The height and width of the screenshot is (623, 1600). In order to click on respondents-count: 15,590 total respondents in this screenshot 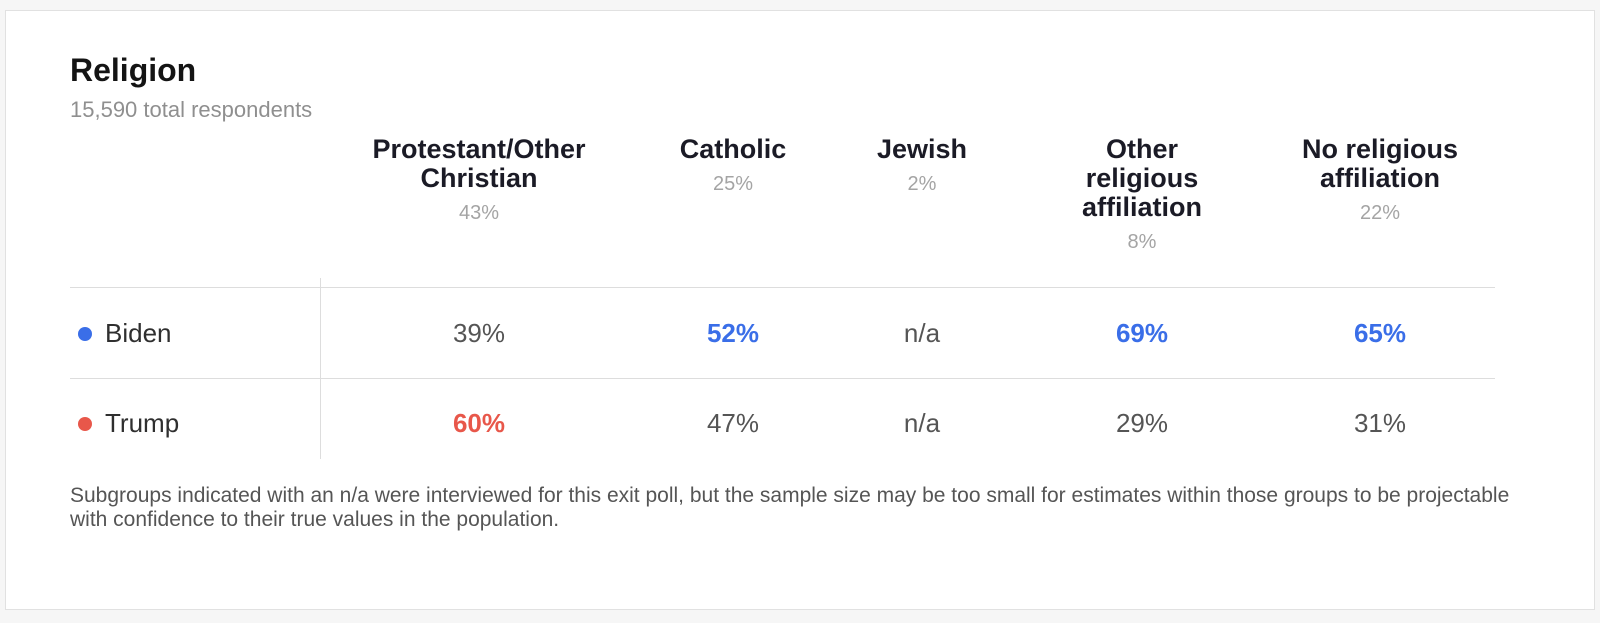, I will do `click(191, 109)`.